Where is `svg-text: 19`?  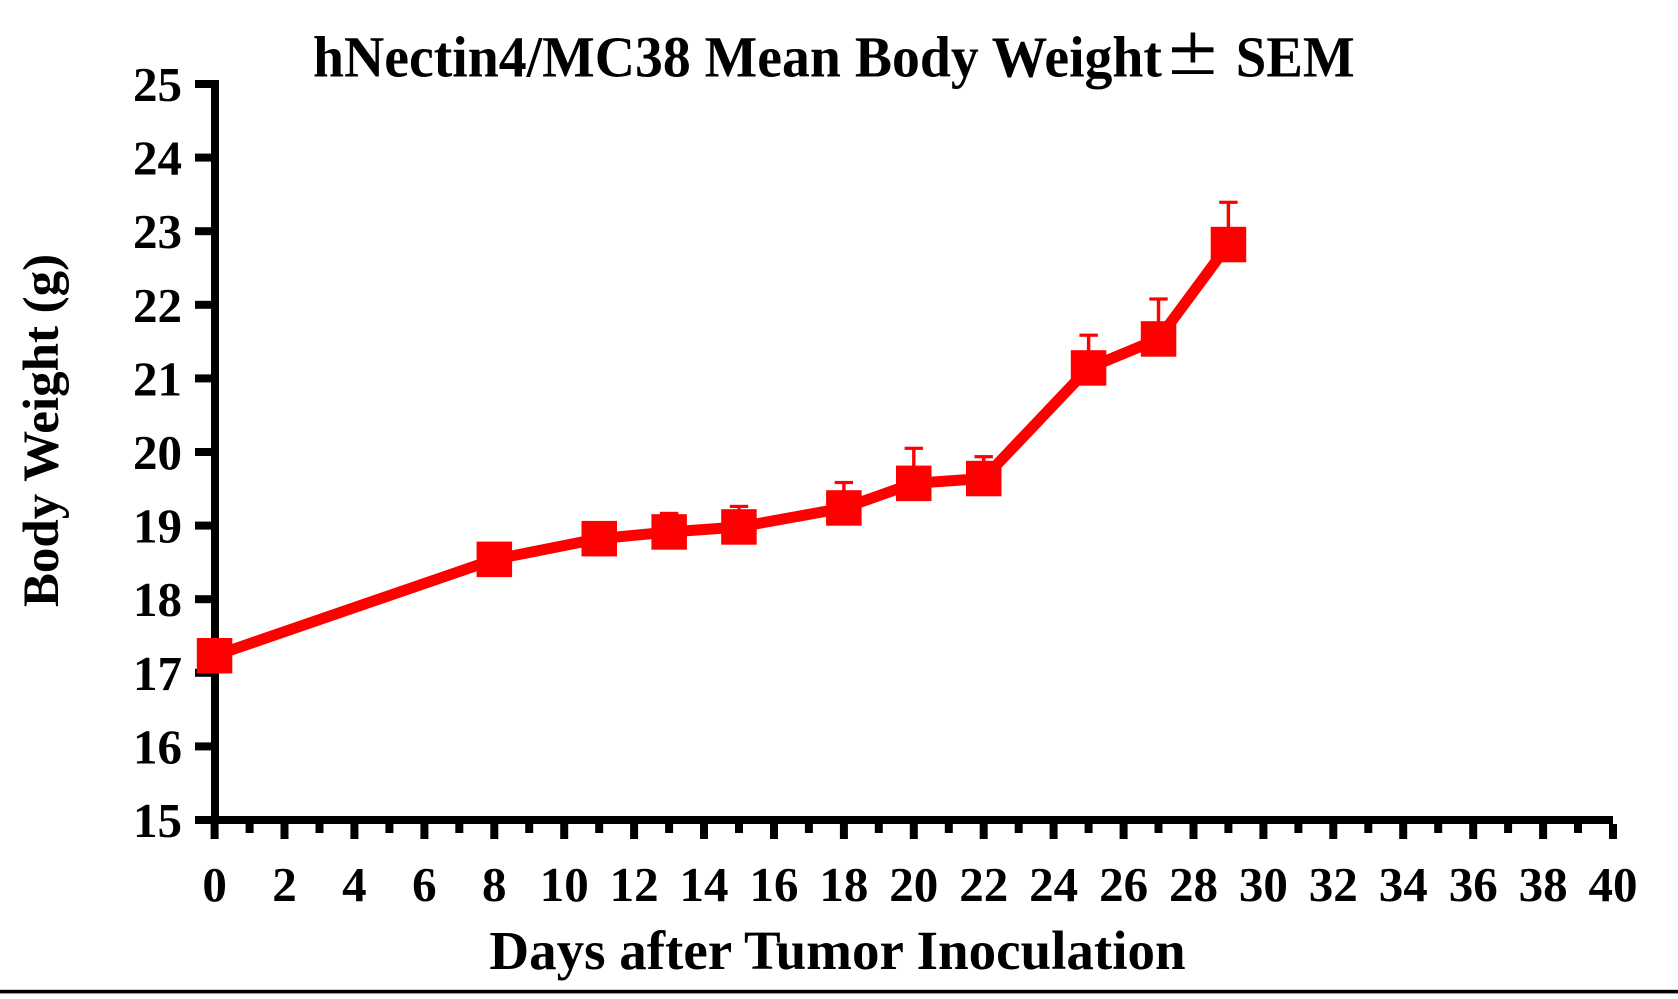
svg-text: 19 is located at coordinates (157, 526).